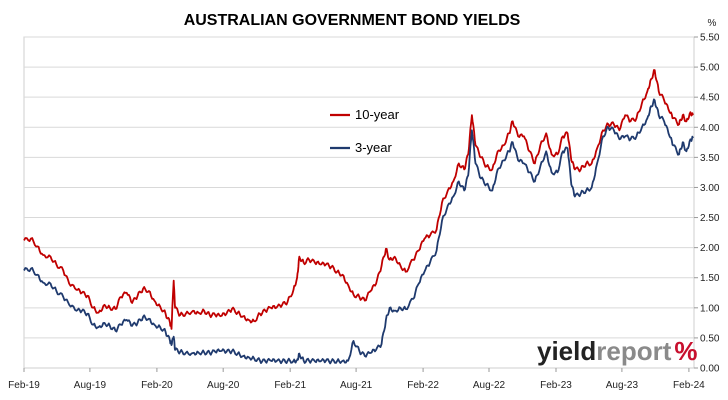  Describe the element at coordinates (710, 128) in the screenshot. I see `y-tick-label: 4.00` at that location.